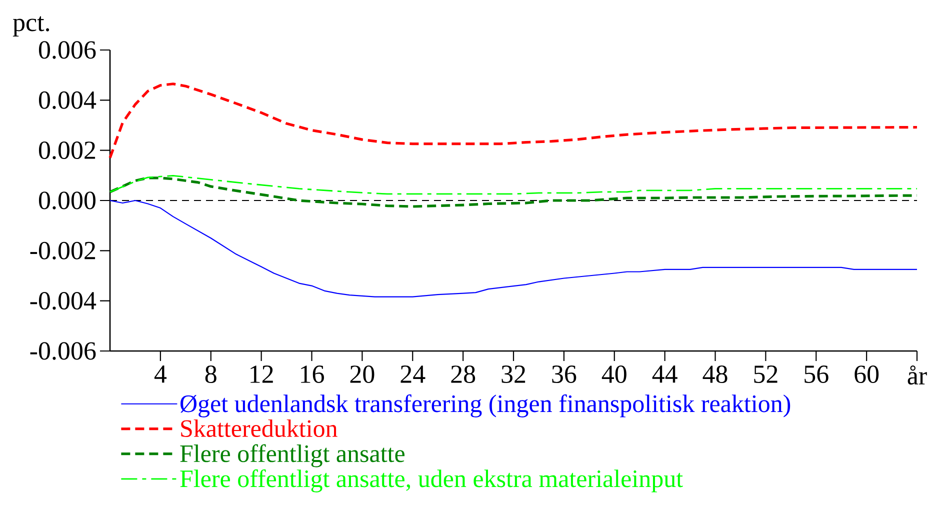 This screenshot has height=512, width=941. I want to click on x-tick-label: 28, so click(463, 375).